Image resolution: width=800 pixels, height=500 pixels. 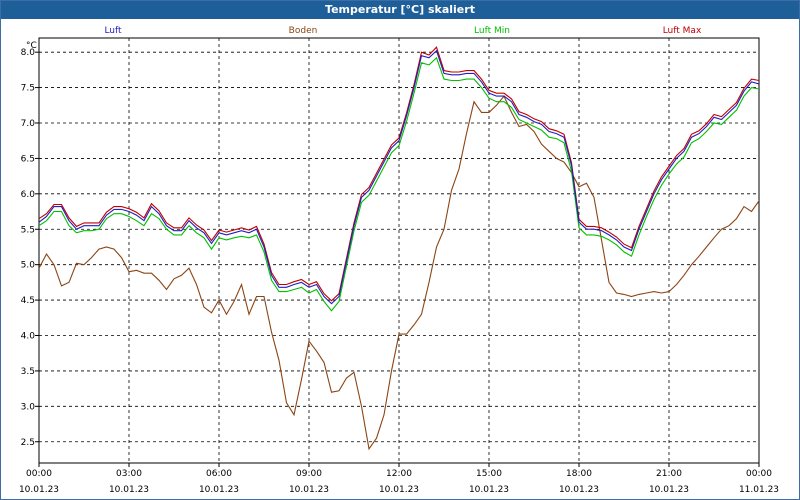 What do you see at coordinates (28, 372) in the screenshot?
I see `y-tick-label: 3.5` at bounding box center [28, 372].